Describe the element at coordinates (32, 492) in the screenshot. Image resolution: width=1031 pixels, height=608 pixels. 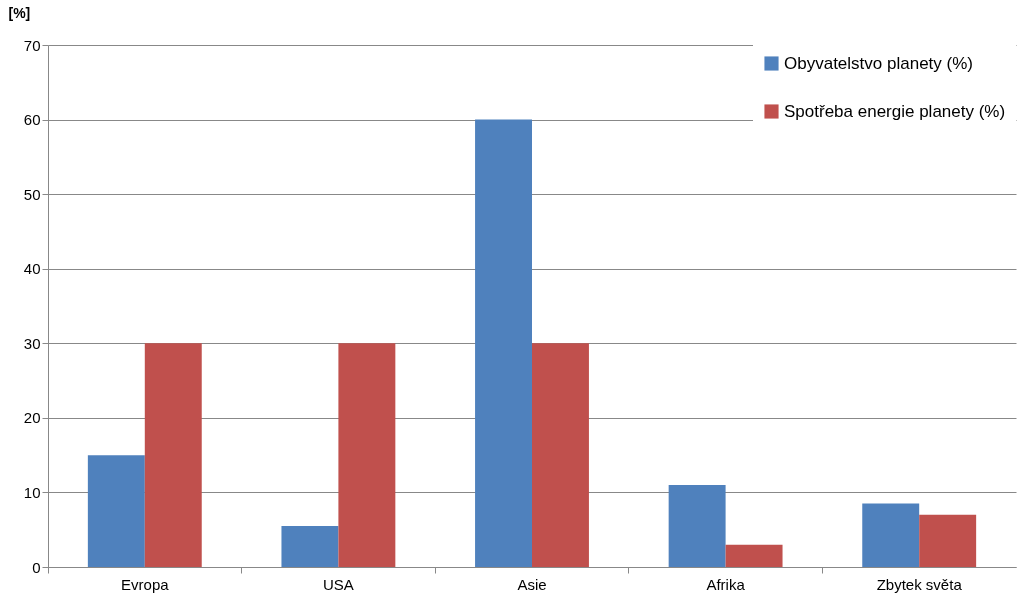
I see `y-tick-label: 10` at that location.